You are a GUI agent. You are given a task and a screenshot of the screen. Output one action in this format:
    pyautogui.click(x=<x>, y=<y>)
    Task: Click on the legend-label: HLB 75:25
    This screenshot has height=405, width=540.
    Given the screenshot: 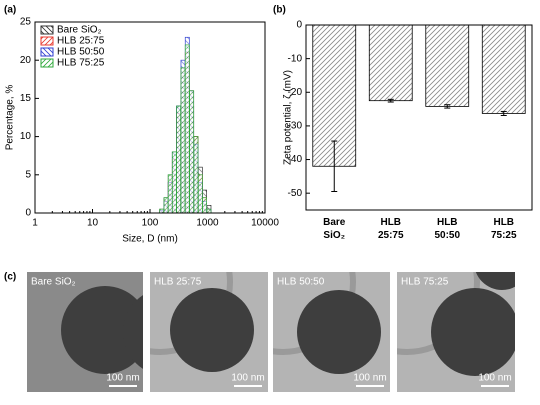 What is the action you would take?
    pyautogui.click(x=81, y=63)
    